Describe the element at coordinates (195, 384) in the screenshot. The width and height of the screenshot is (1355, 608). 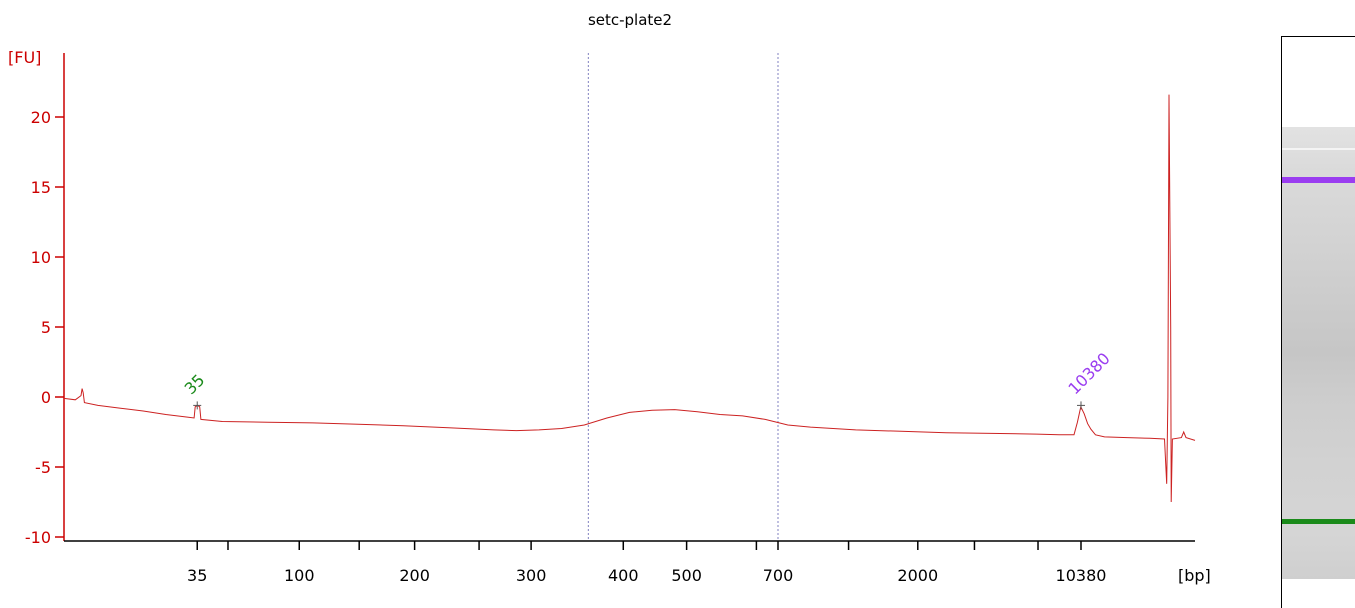
I see `peak-label: 35` at that location.